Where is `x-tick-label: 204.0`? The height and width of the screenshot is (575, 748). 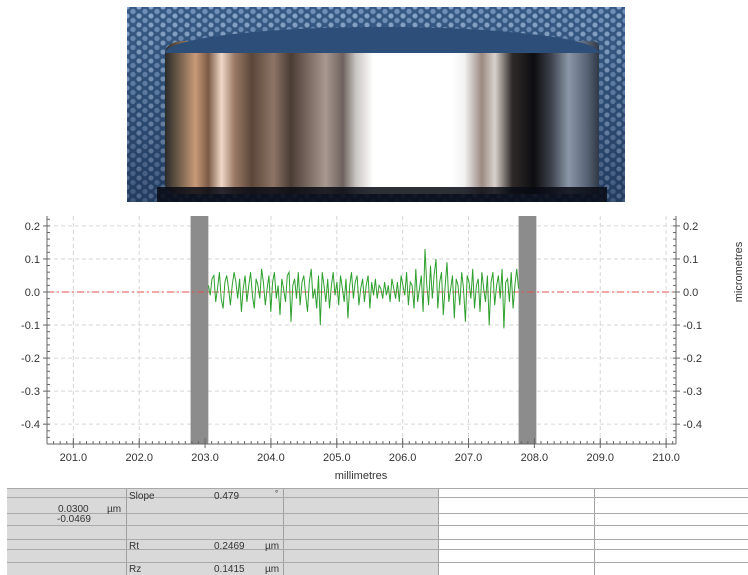
x-tick-label: 204.0 is located at coordinates (271, 458).